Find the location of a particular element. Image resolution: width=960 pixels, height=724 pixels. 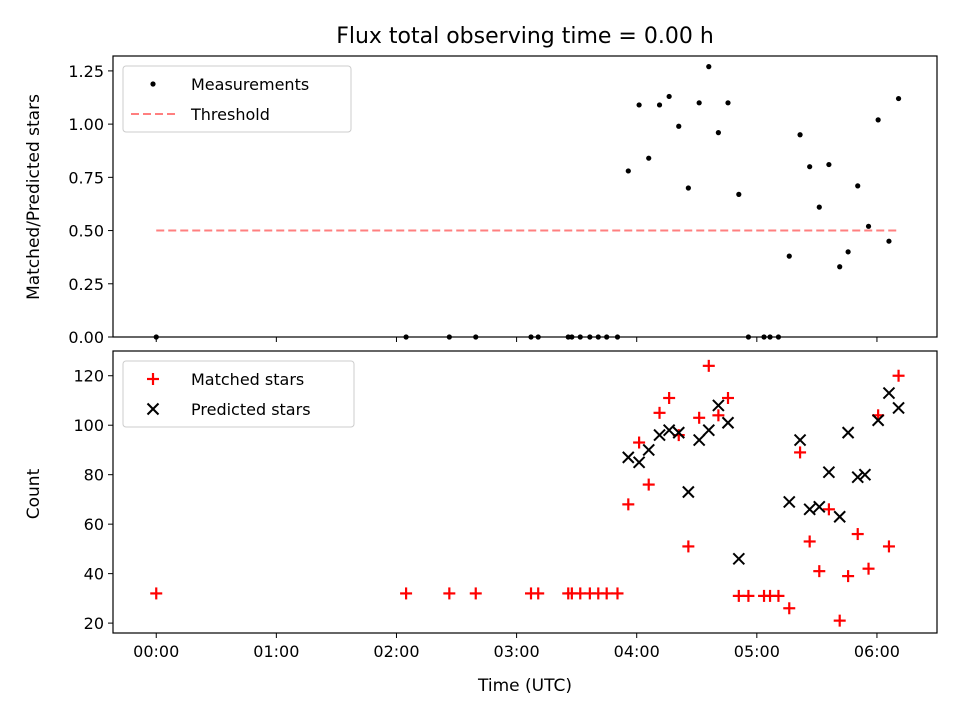

y-tick-label: 100 is located at coordinates (88, 425).